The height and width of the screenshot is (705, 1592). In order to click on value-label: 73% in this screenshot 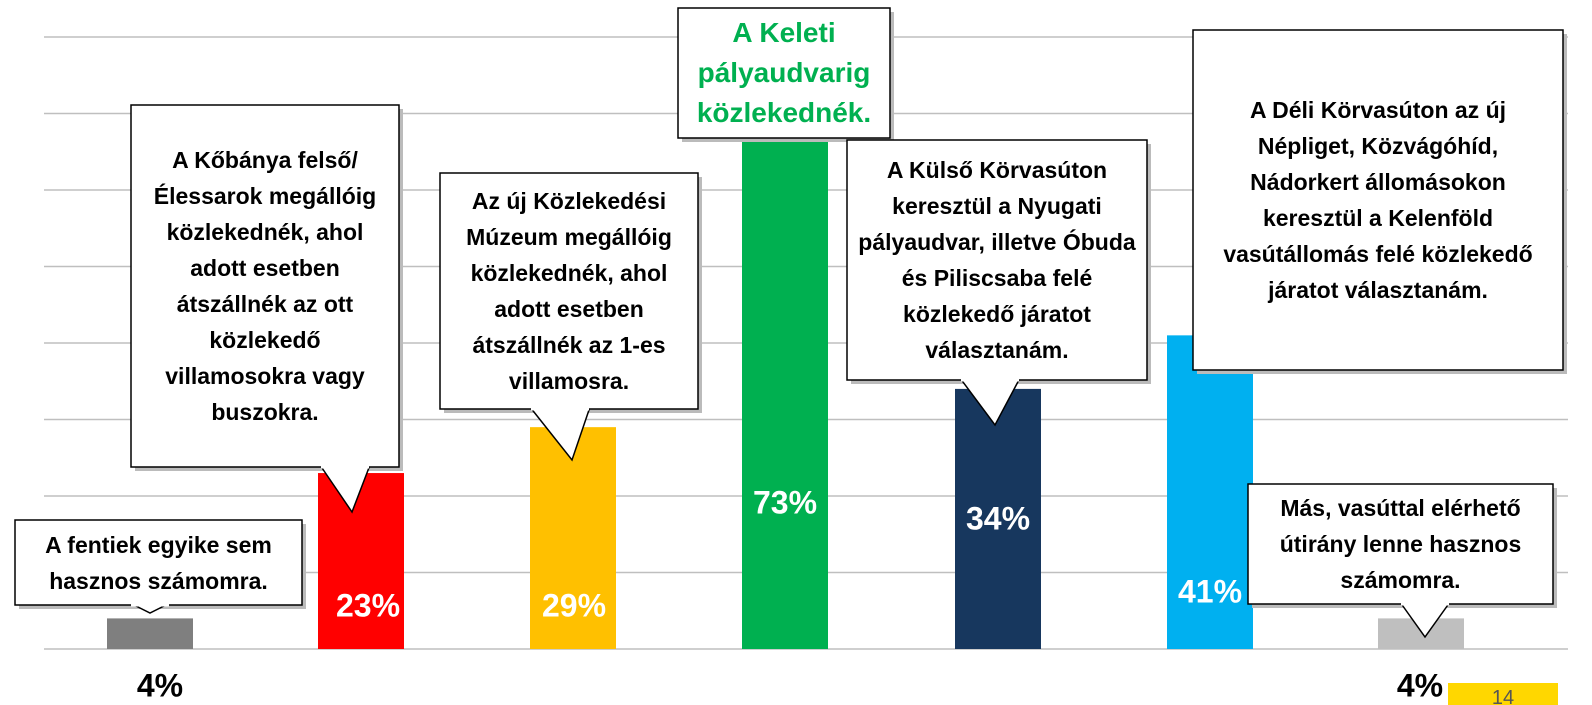, I will do `click(785, 502)`.